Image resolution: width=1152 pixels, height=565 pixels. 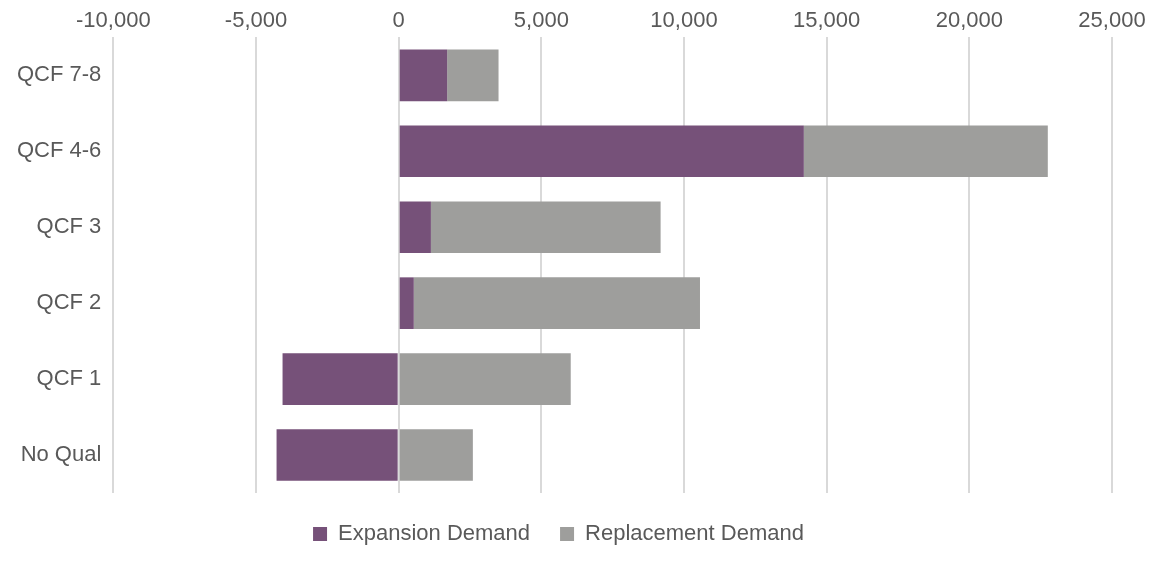 What do you see at coordinates (69, 226) in the screenshot?
I see `y-tick-label: QCF 3` at bounding box center [69, 226].